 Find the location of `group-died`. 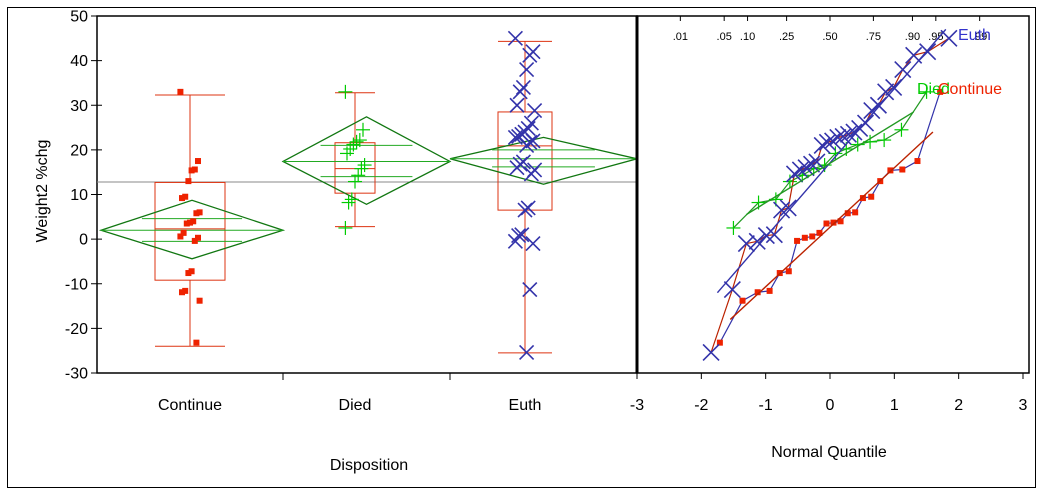

group-died is located at coordinates (366, 159).